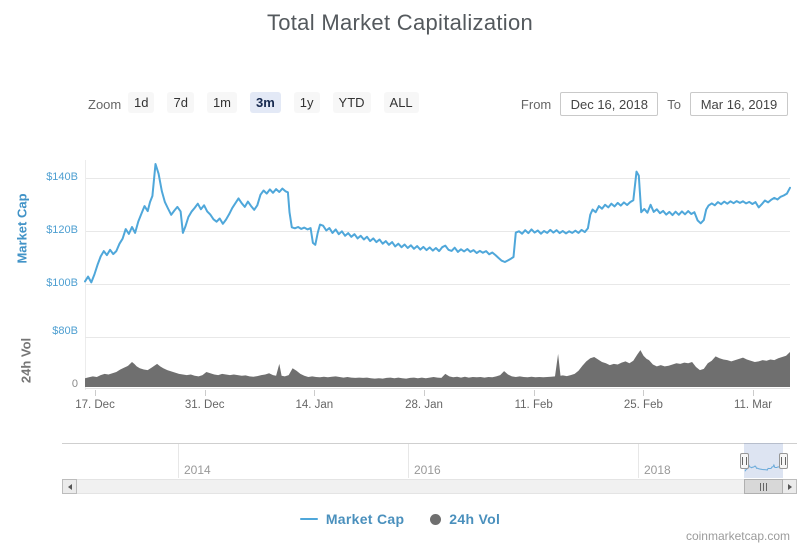 This screenshot has height=550, width=800. What do you see at coordinates (308, 519) in the screenshot?
I see `line-marker-icon` at bounding box center [308, 519].